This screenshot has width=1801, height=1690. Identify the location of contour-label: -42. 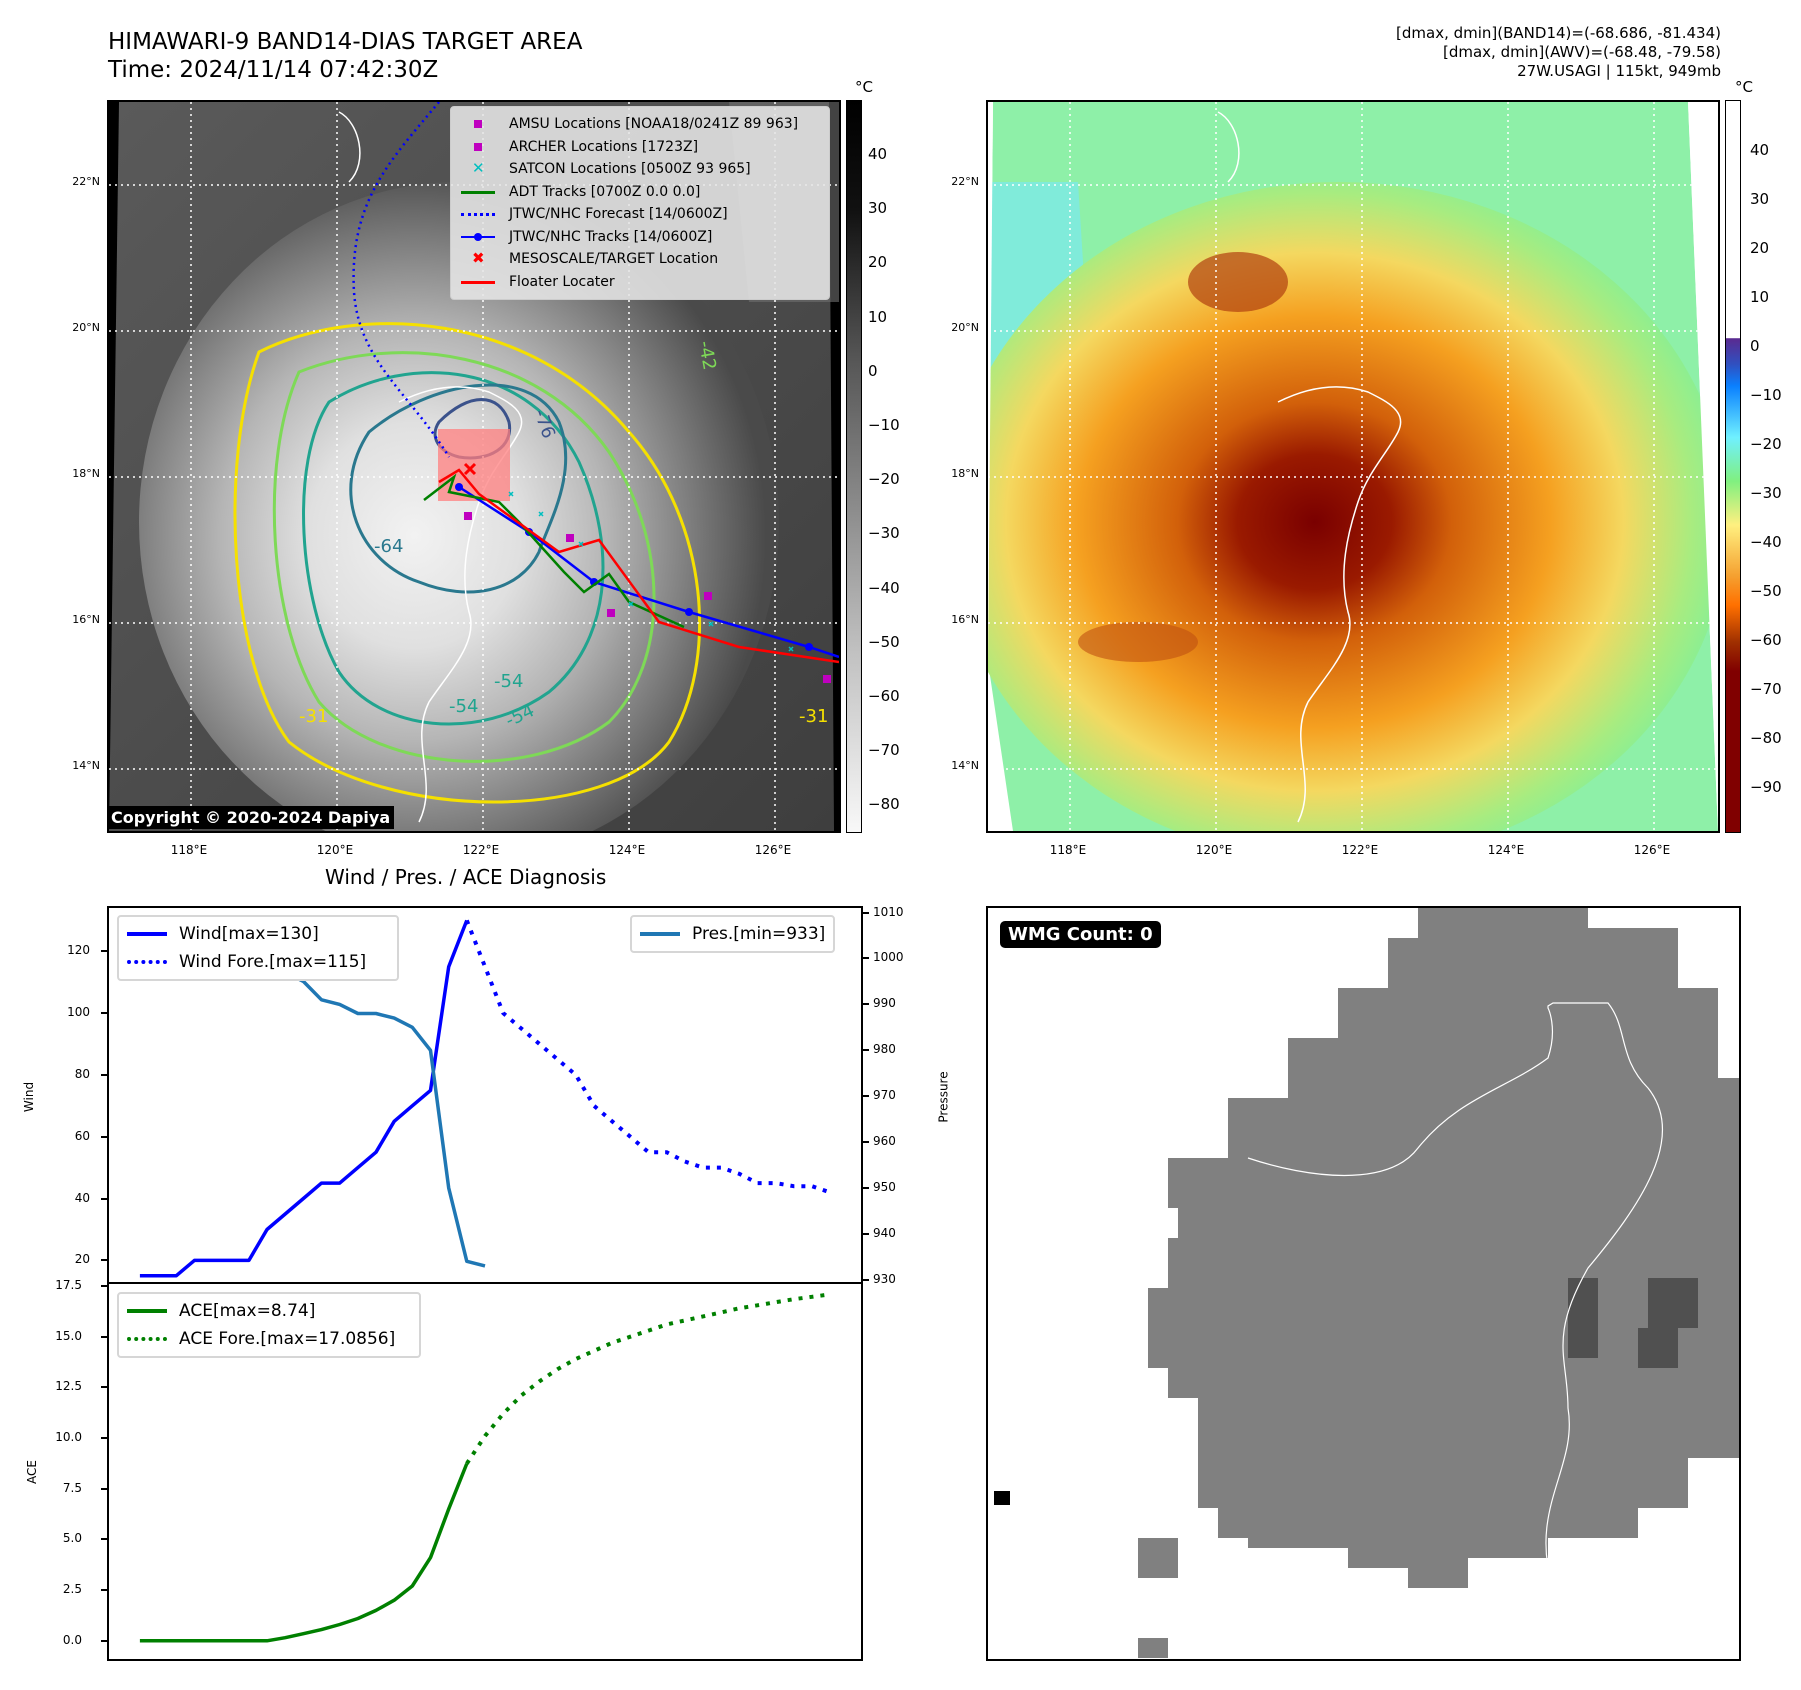
(707, 355).